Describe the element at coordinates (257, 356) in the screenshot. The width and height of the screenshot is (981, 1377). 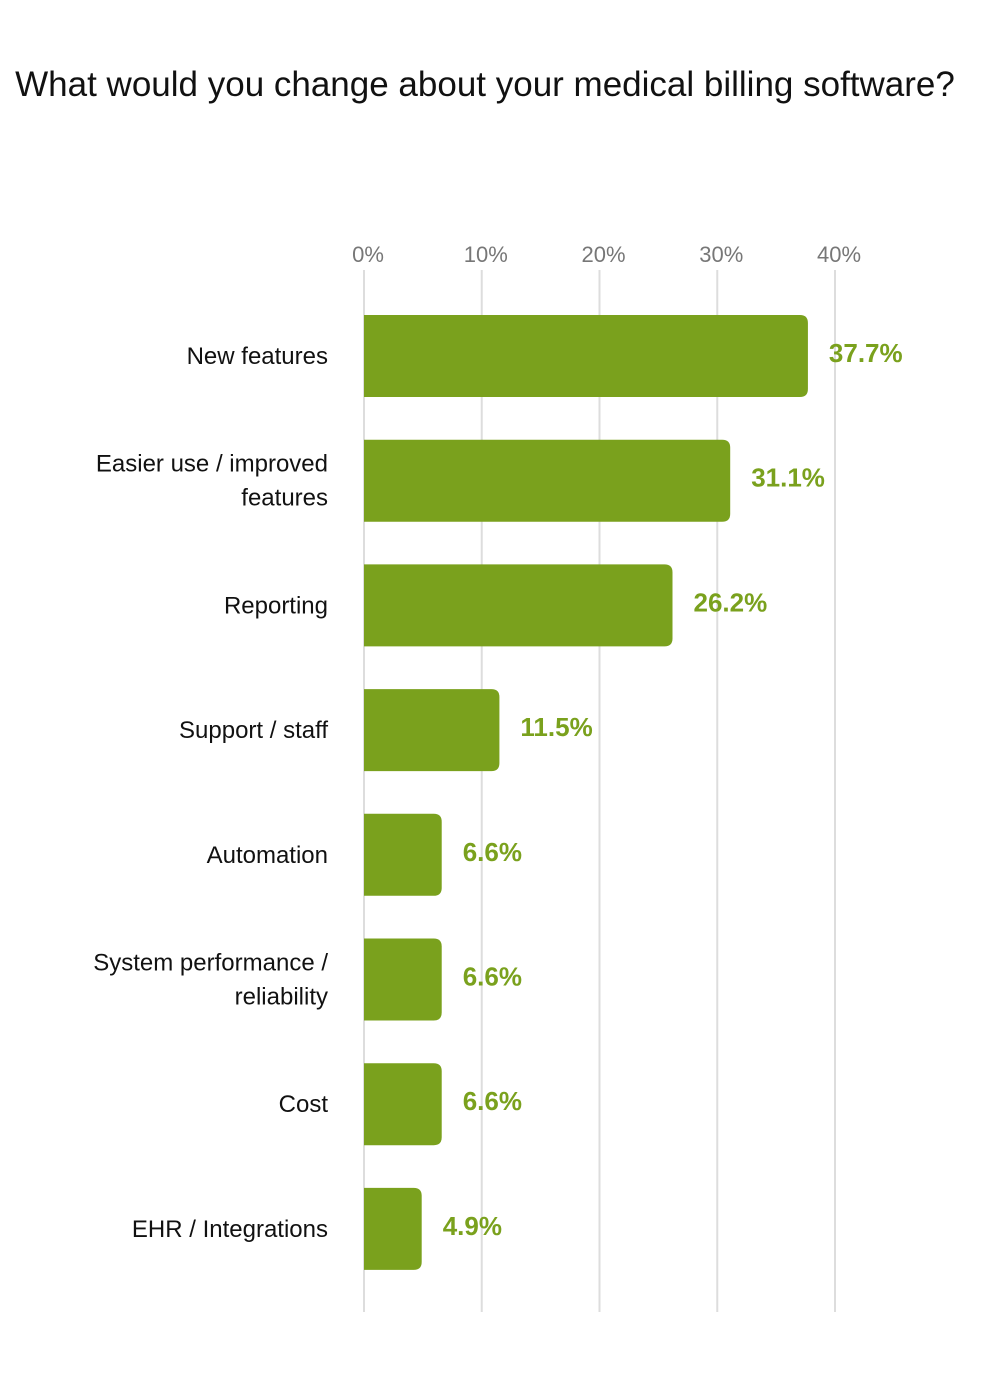
I see `category-label: New features` at that location.